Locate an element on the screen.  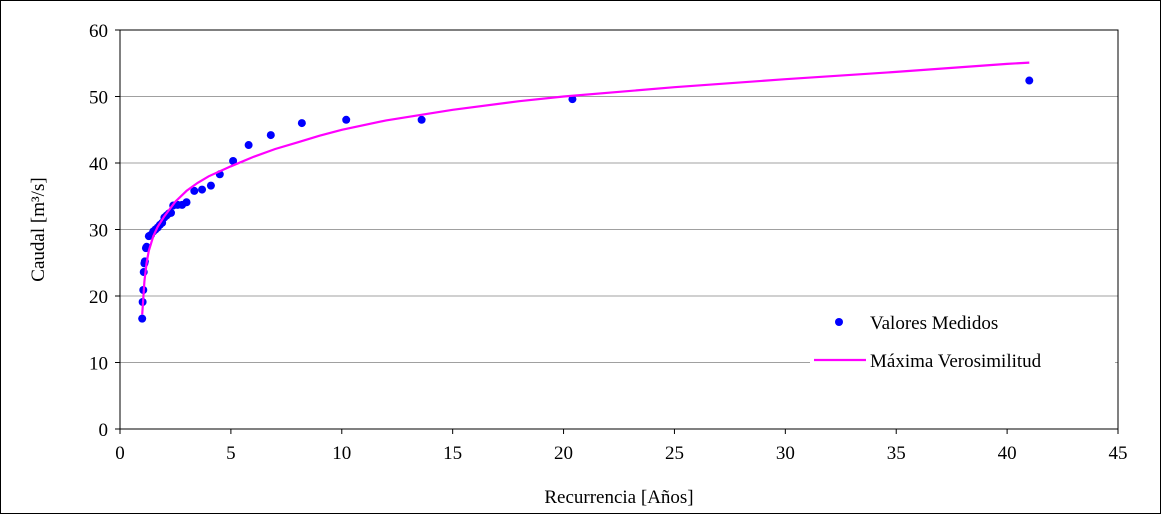
y-tick-label-0: 0 is located at coordinates (104, 430).